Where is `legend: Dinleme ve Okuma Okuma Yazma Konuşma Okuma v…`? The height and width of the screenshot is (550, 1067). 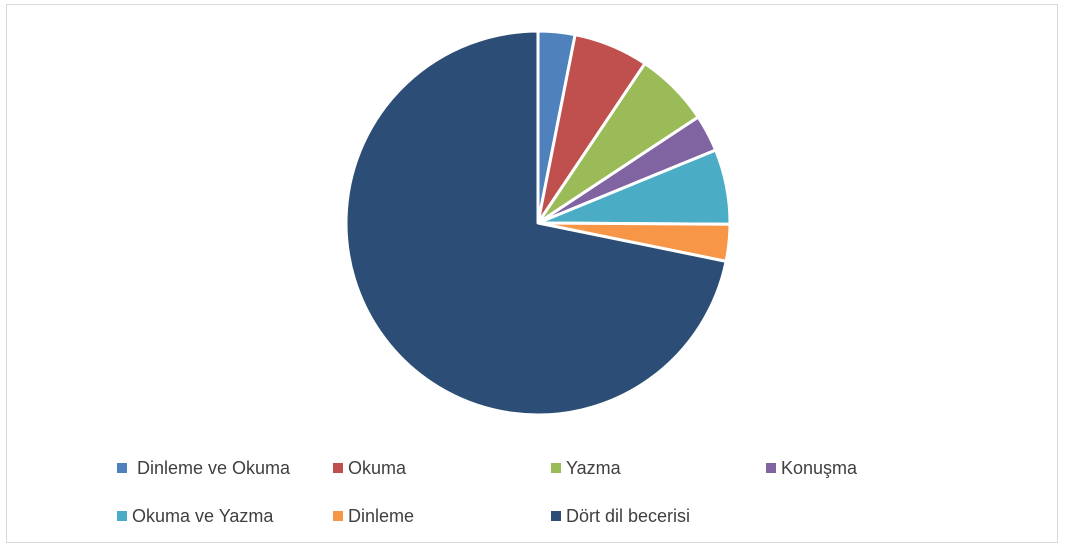 legend: Dinleme ve Okuma Okuma Yazma Konuşma Okuma v… is located at coordinates (487, 492).